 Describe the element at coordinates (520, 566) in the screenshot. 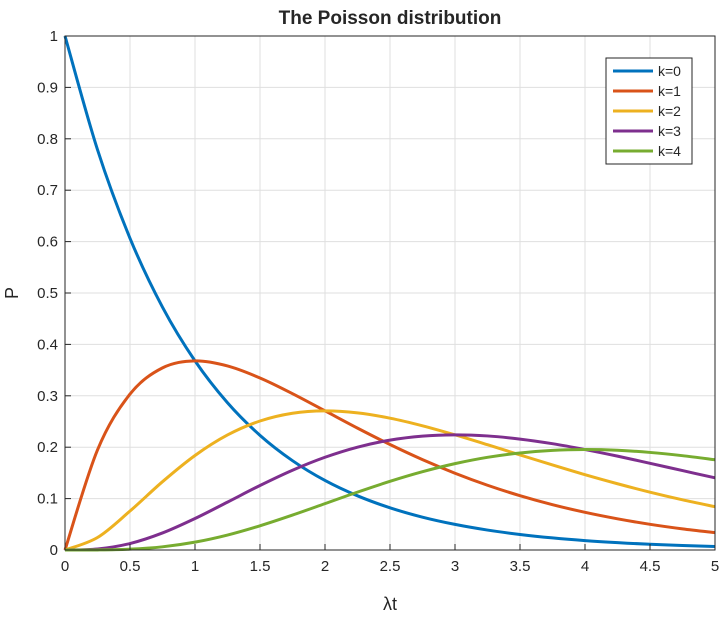

I see `x-tick-label: 3.5` at that location.